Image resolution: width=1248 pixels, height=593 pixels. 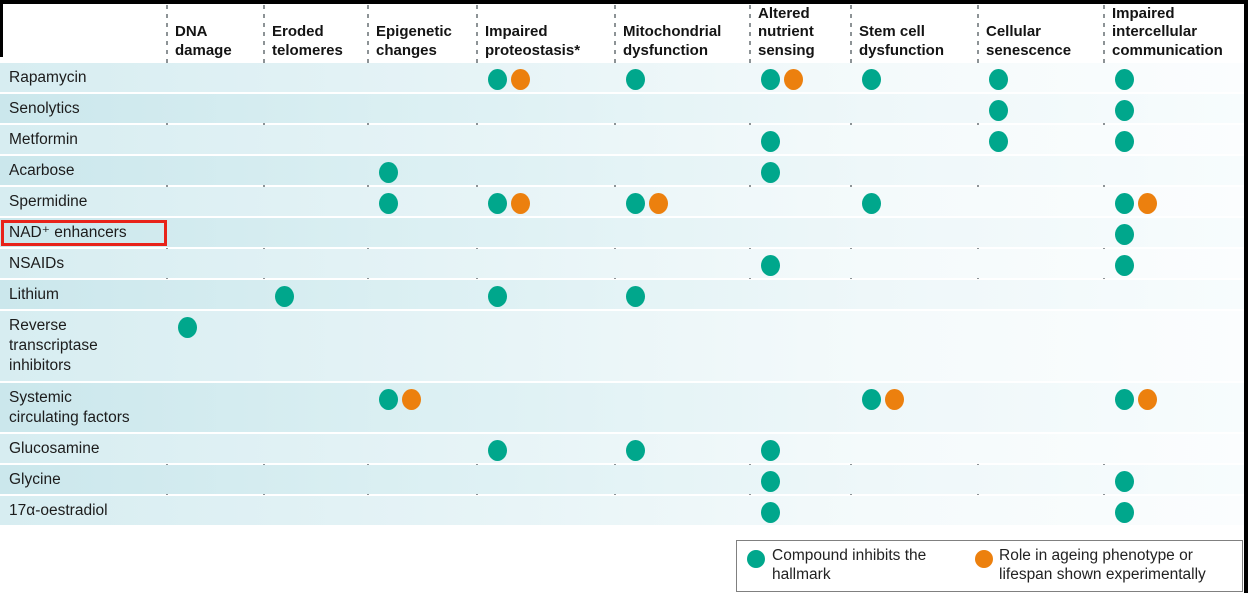 I want to click on column-header: Impaired proteostasis*, so click(x=533, y=41).